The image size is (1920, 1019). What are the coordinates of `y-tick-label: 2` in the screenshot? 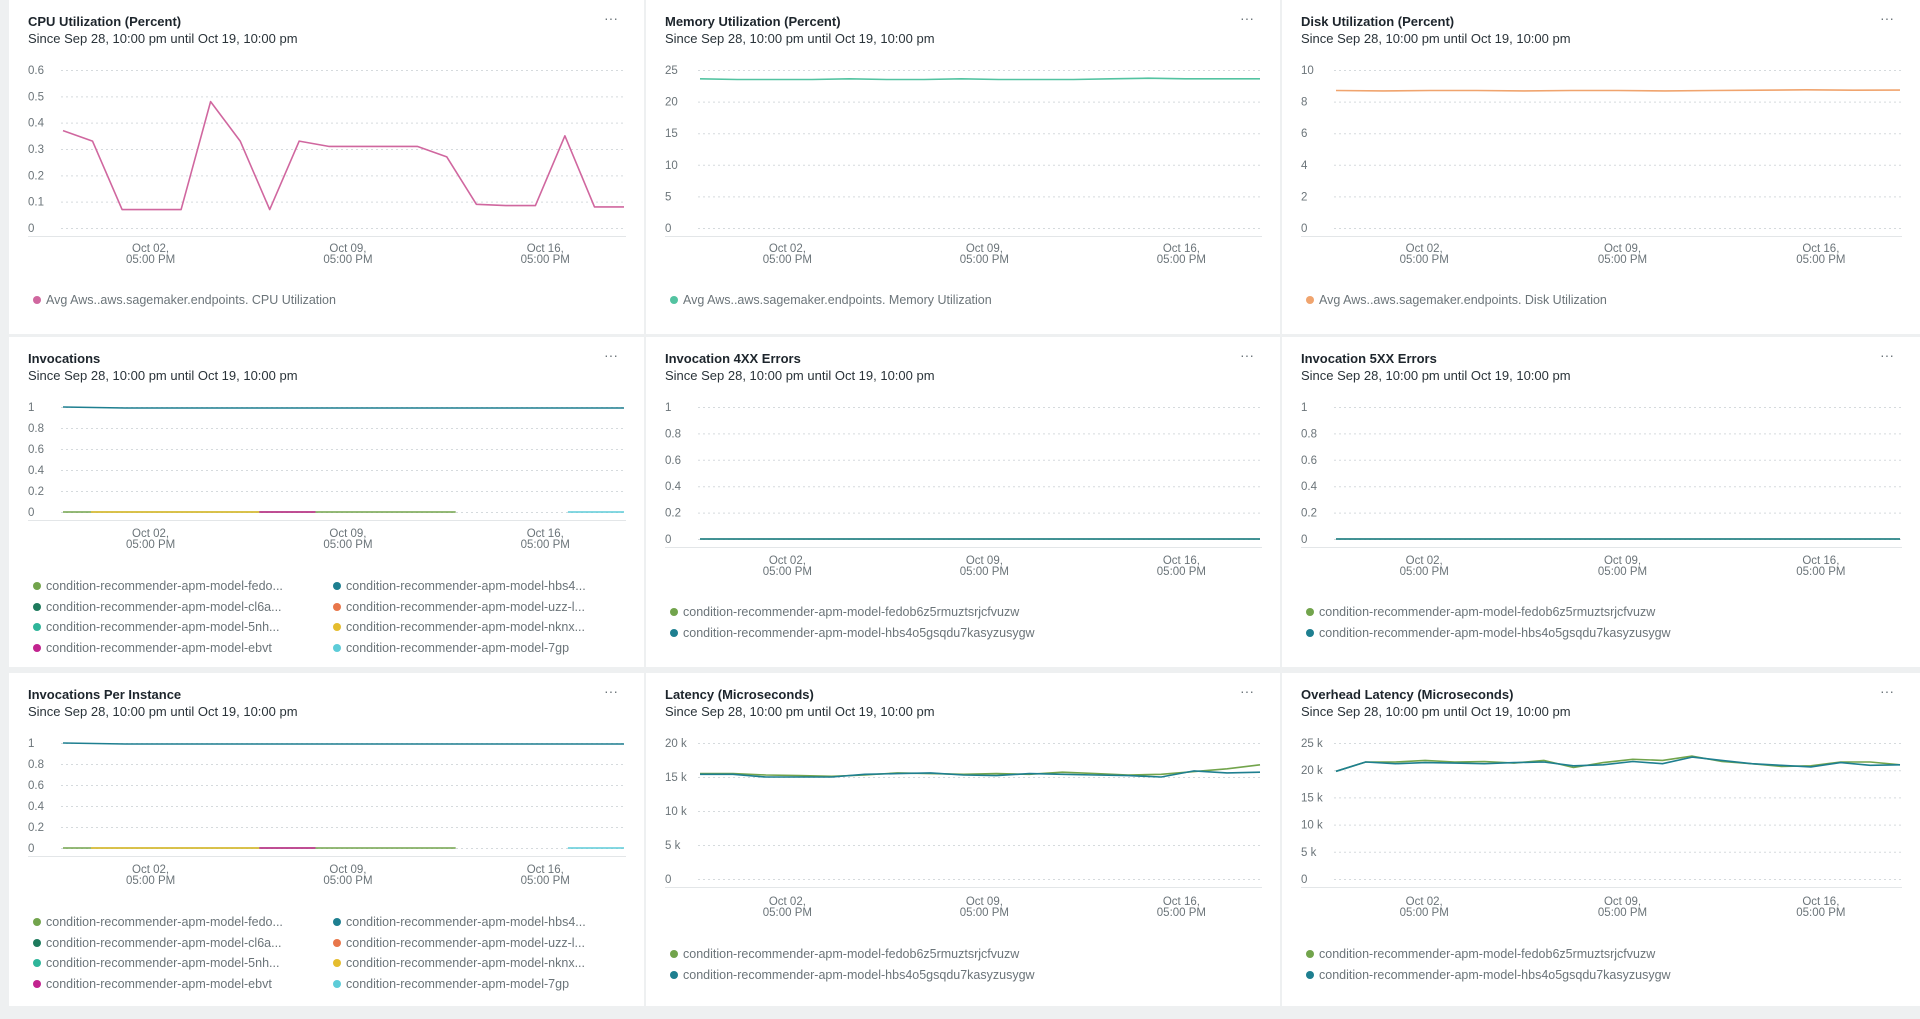 It's located at (1304, 197).